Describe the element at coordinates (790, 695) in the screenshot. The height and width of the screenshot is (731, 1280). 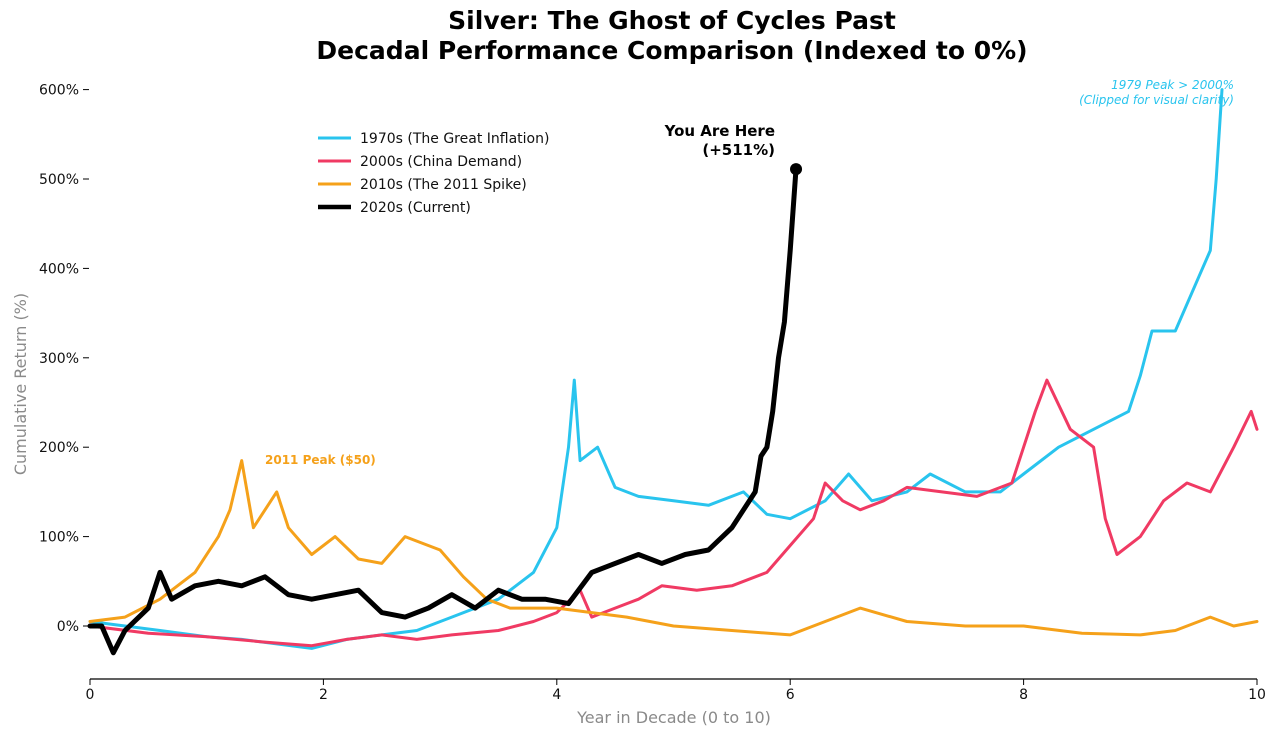
I see `x-tick-label: 6` at that location.